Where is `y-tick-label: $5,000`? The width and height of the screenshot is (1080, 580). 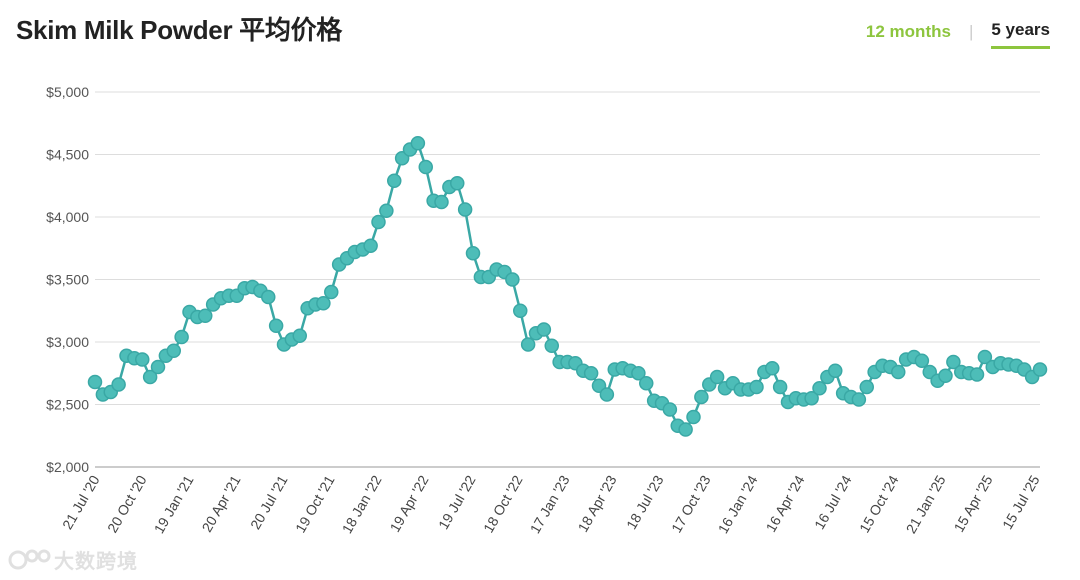
y-tick-label: $5,000 is located at coordinates (67, 92).